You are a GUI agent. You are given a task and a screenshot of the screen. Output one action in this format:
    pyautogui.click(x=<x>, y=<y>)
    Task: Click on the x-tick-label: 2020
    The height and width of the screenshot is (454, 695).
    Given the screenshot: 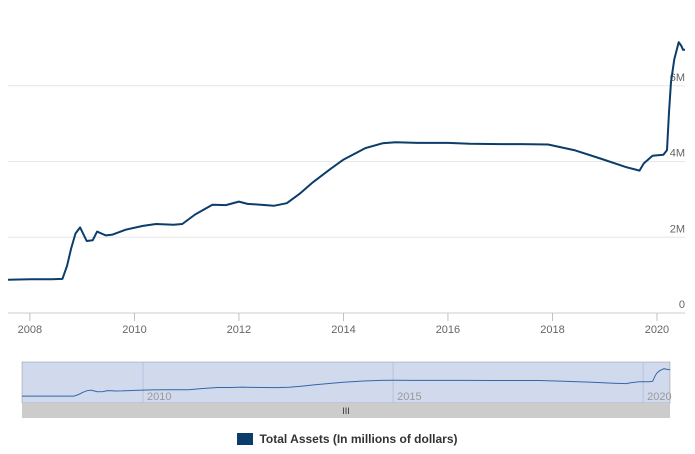 What is the action you would take?
    pyautogui.click(x=657, y=330)
    